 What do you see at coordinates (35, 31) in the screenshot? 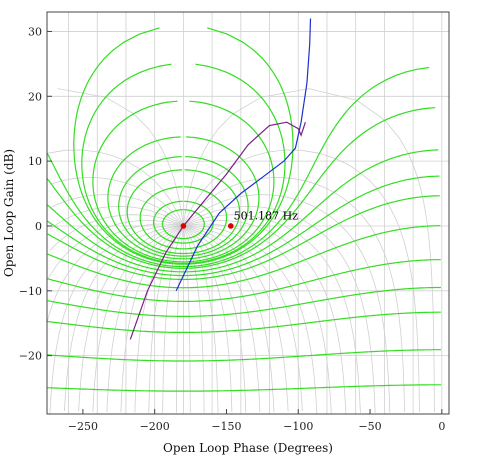
I see `y-tick-label: 30` at bounding box center [35, 31].